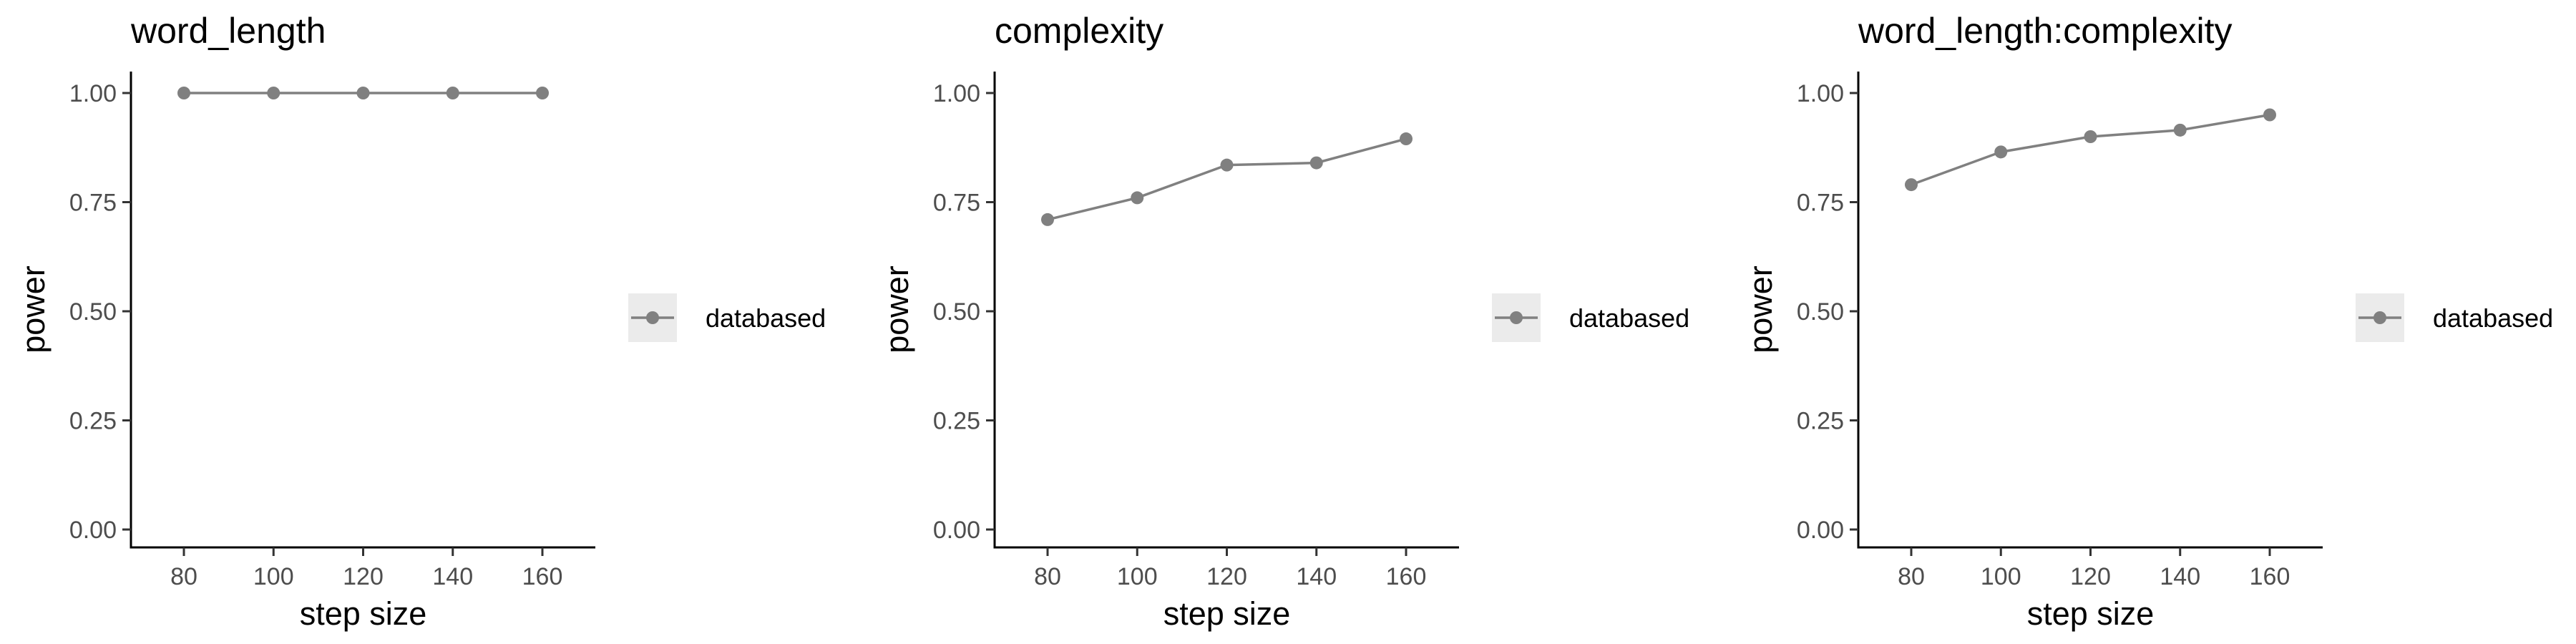 Image resolution: width=2576 pixels, height=644 pixels. I want to click on panel-title: word_length:complexity, so click(2045, 31).